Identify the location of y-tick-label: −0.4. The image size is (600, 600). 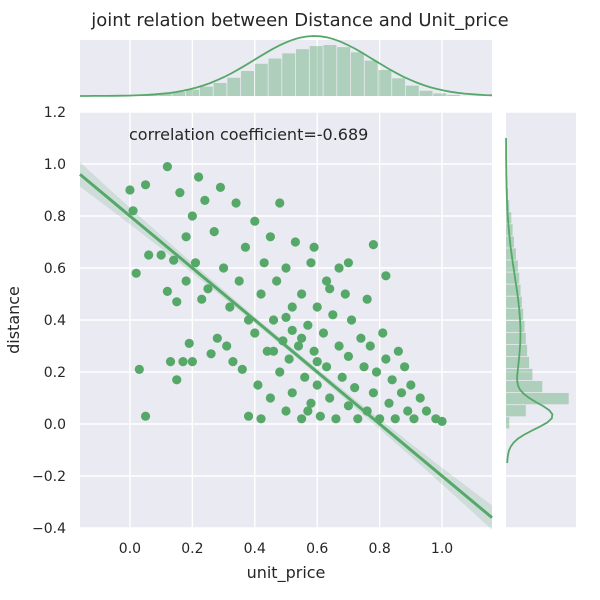
(49, 529).